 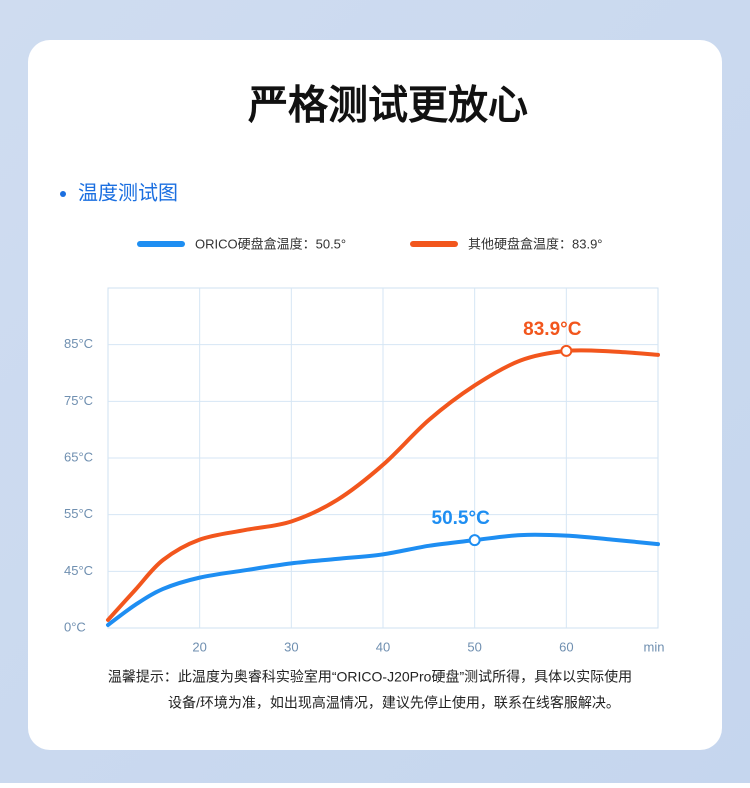 I want to click on legend-label: 其他硬盘盒温度：83.9°, so click(x=535, y=243).